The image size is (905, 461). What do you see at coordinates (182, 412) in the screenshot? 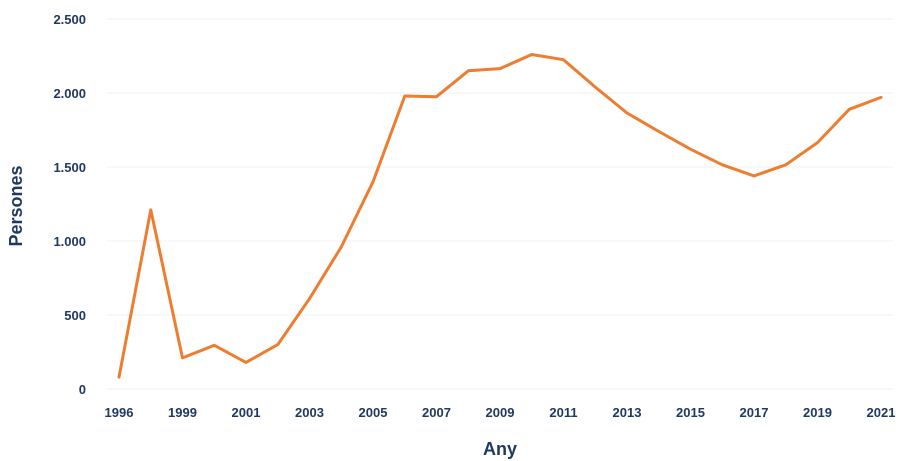
I see `x-tick-label: 1999` at bounding box center [182, 412].